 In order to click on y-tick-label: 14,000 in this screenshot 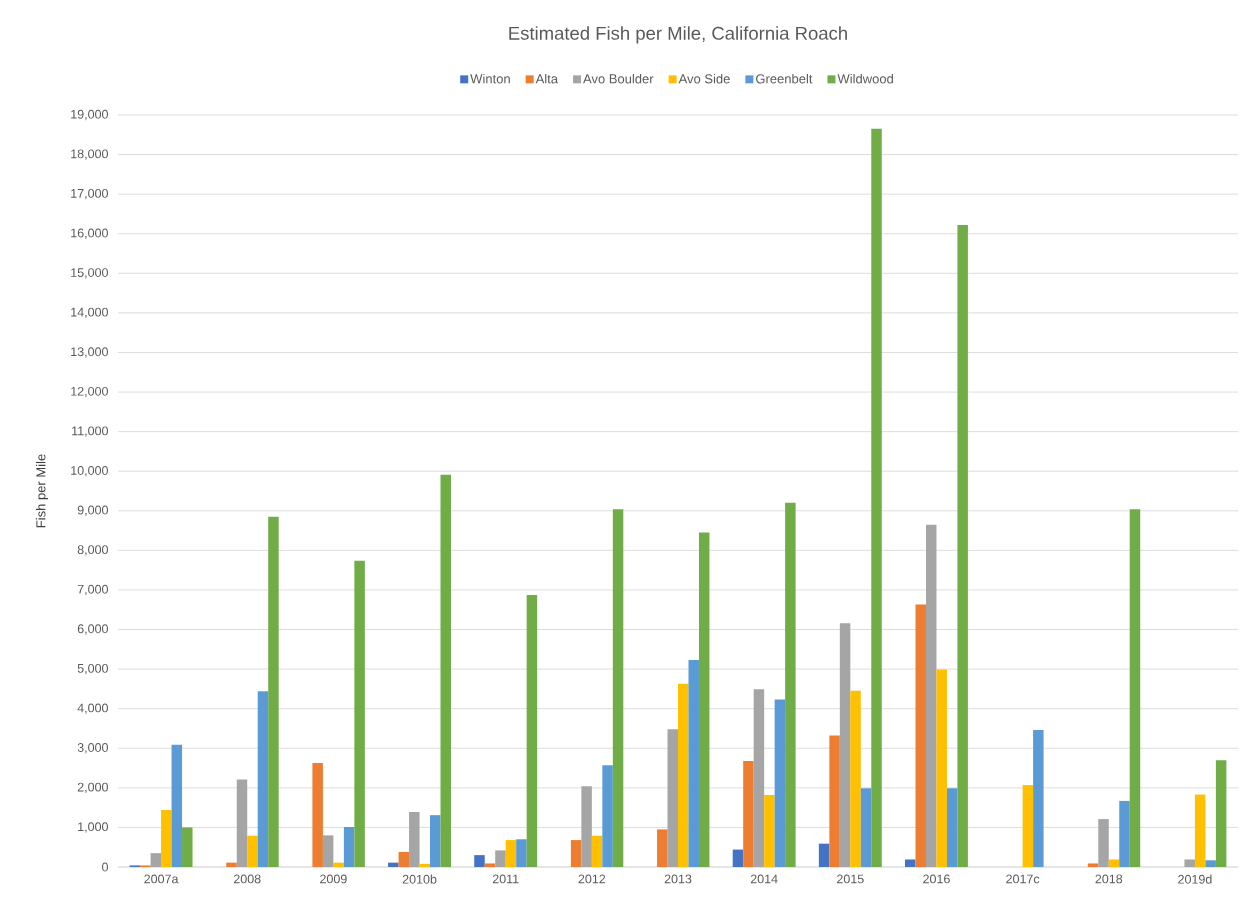, I will do `click(89, 313)`.